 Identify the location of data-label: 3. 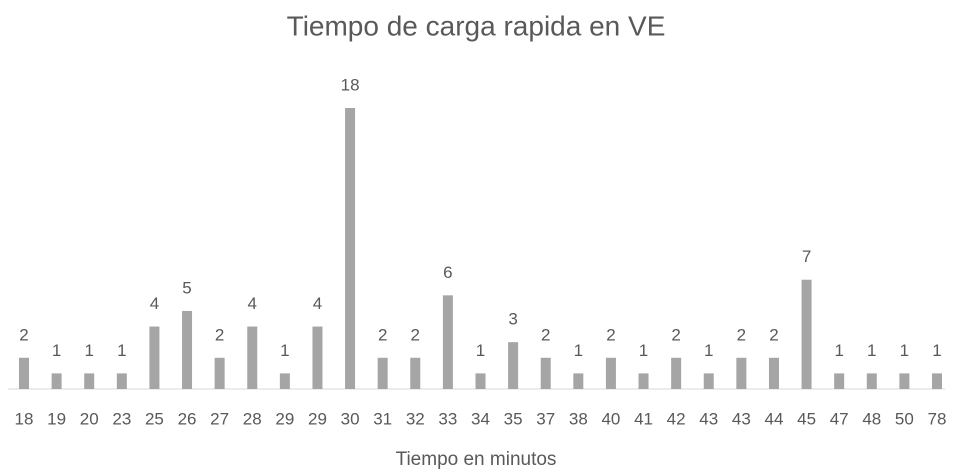
(512, 319).